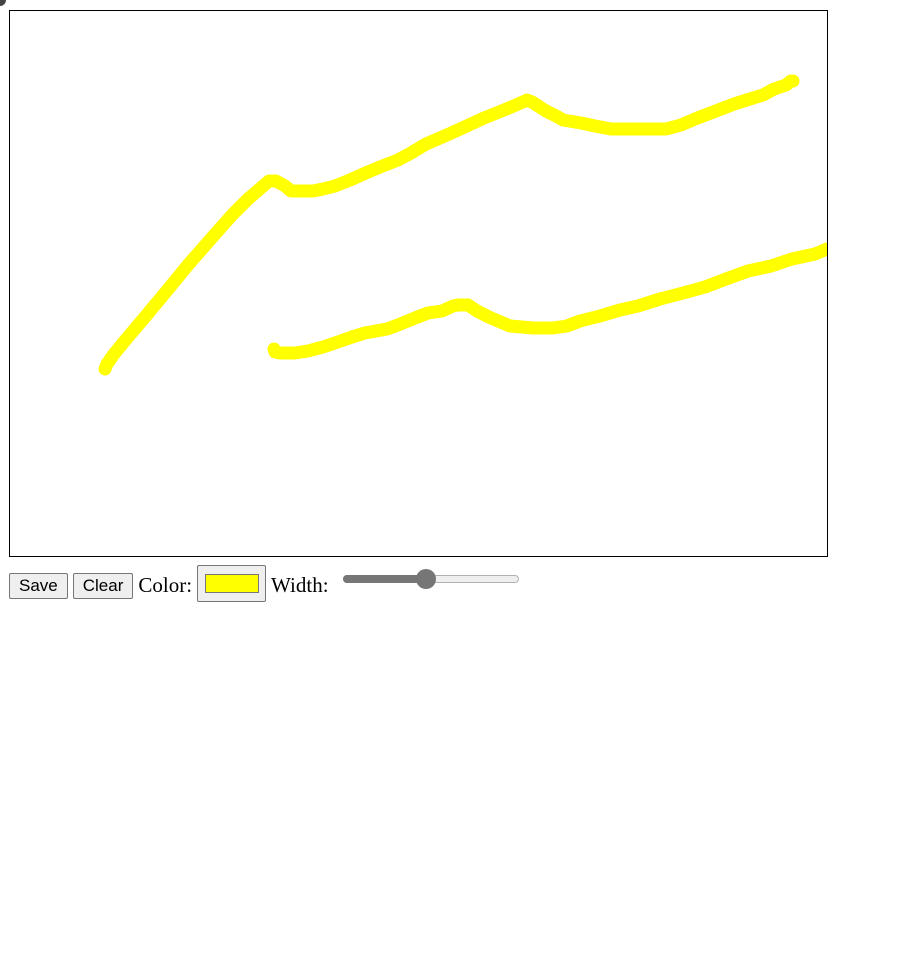 This screenshot has width=919, height=956. I want to click on window-corner-mark, so click(3, 3).